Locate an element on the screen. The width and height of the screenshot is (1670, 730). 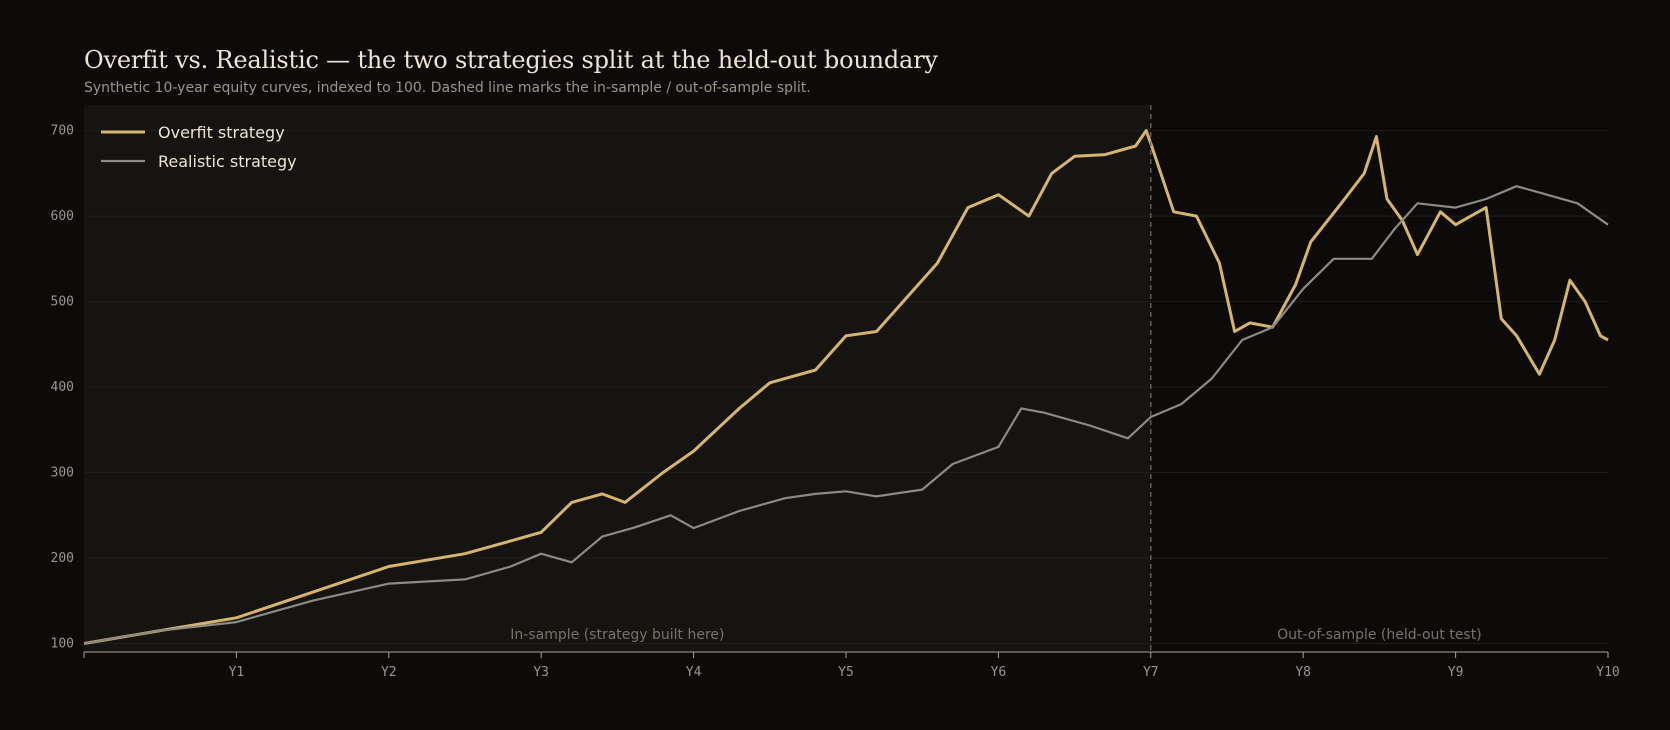
in-sample-label: In-sample (strategy built here) is located at coordinates (617, 635).